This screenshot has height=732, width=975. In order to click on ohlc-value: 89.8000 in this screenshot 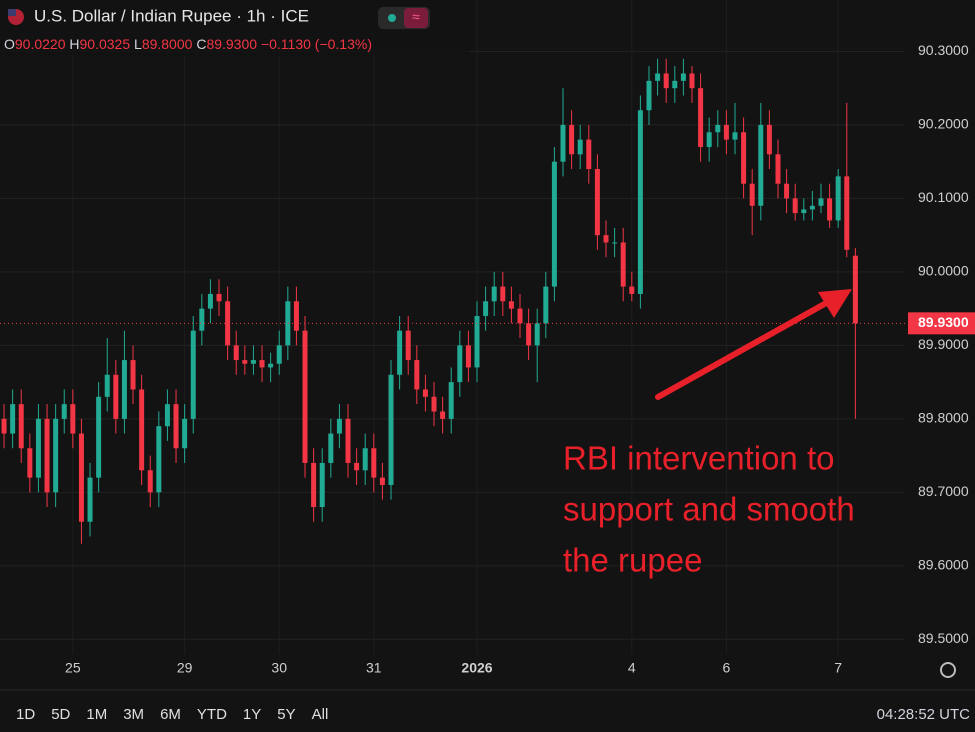, I will do `click(167, 44)`.